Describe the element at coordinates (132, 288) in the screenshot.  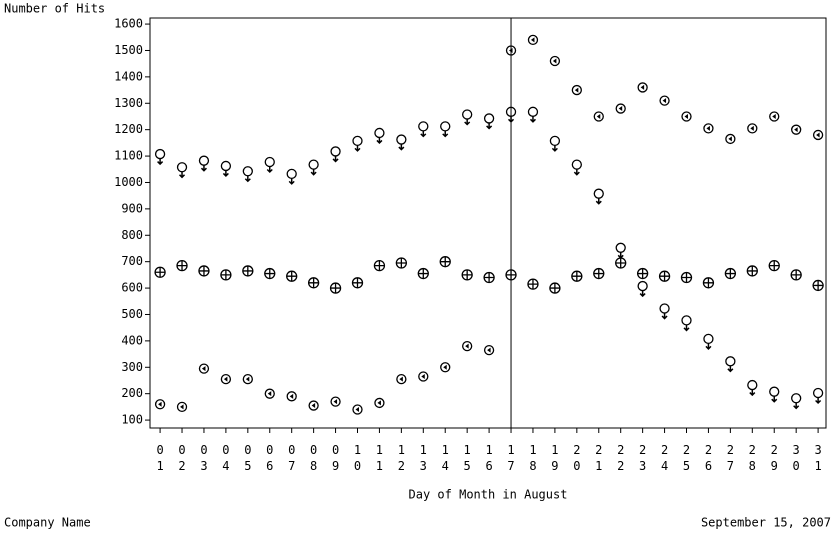
I see `y-tick-label: 600` at that location.